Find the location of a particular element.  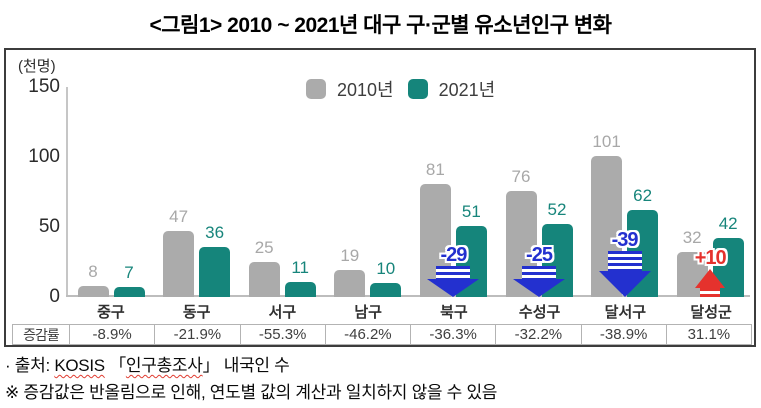

change-arrow-value: -39 is located at coordinates (625, 240).